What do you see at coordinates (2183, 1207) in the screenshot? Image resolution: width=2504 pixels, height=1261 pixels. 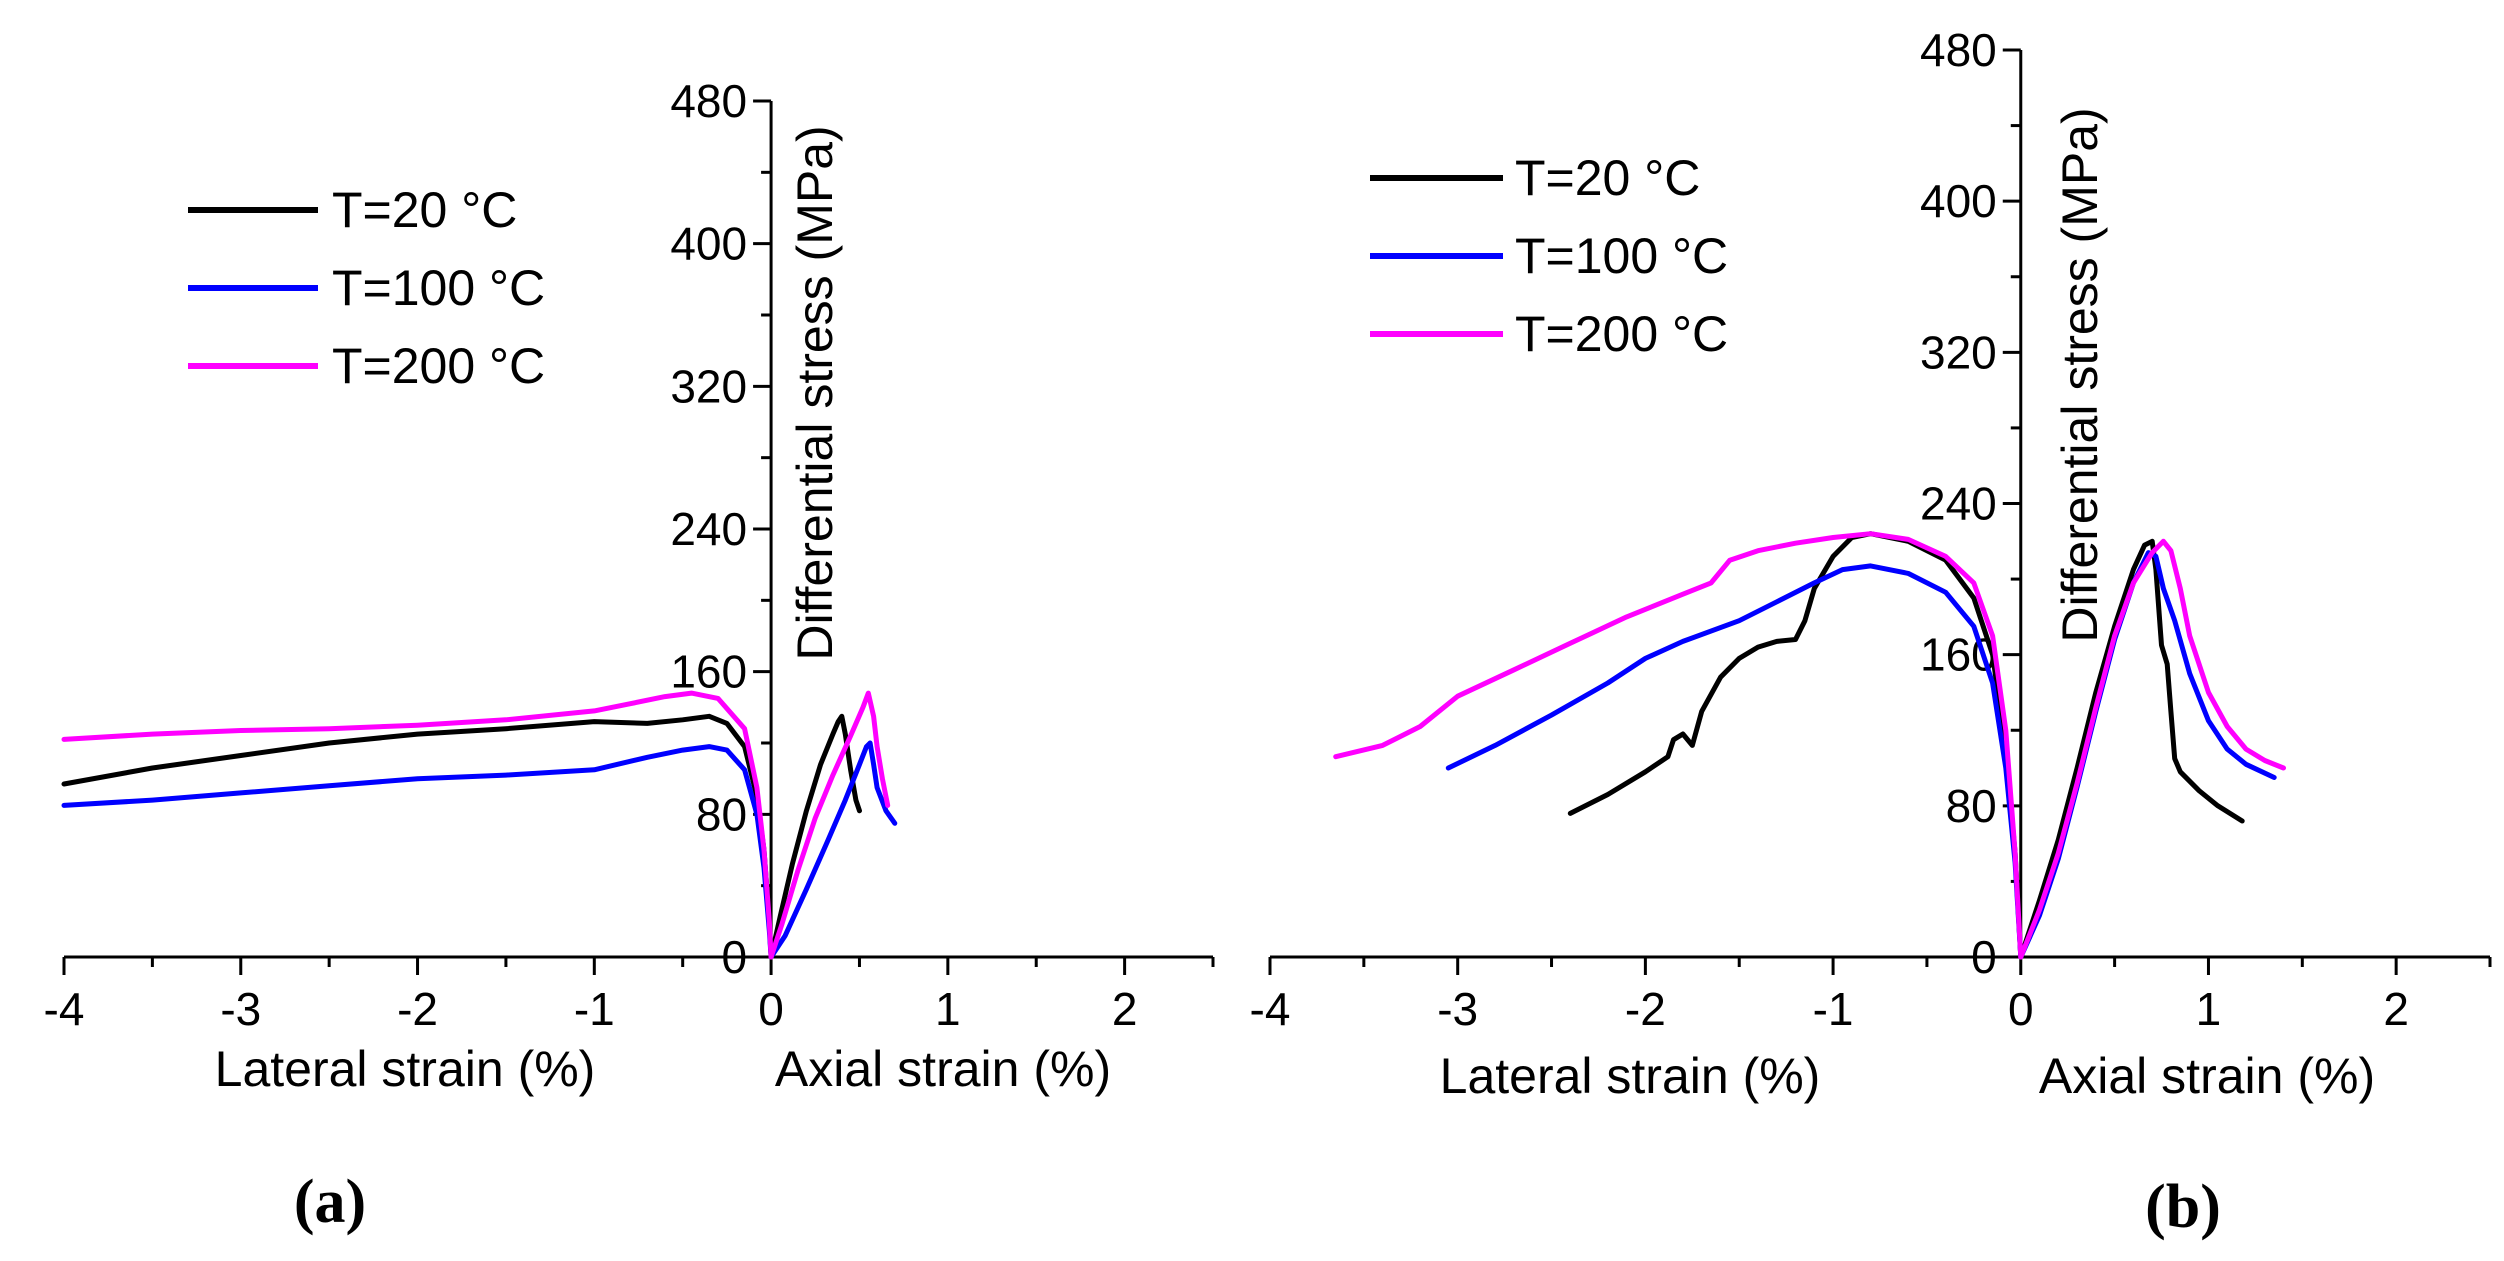 I see `panel-label: (b)` at bounding box center [2183, 1207].